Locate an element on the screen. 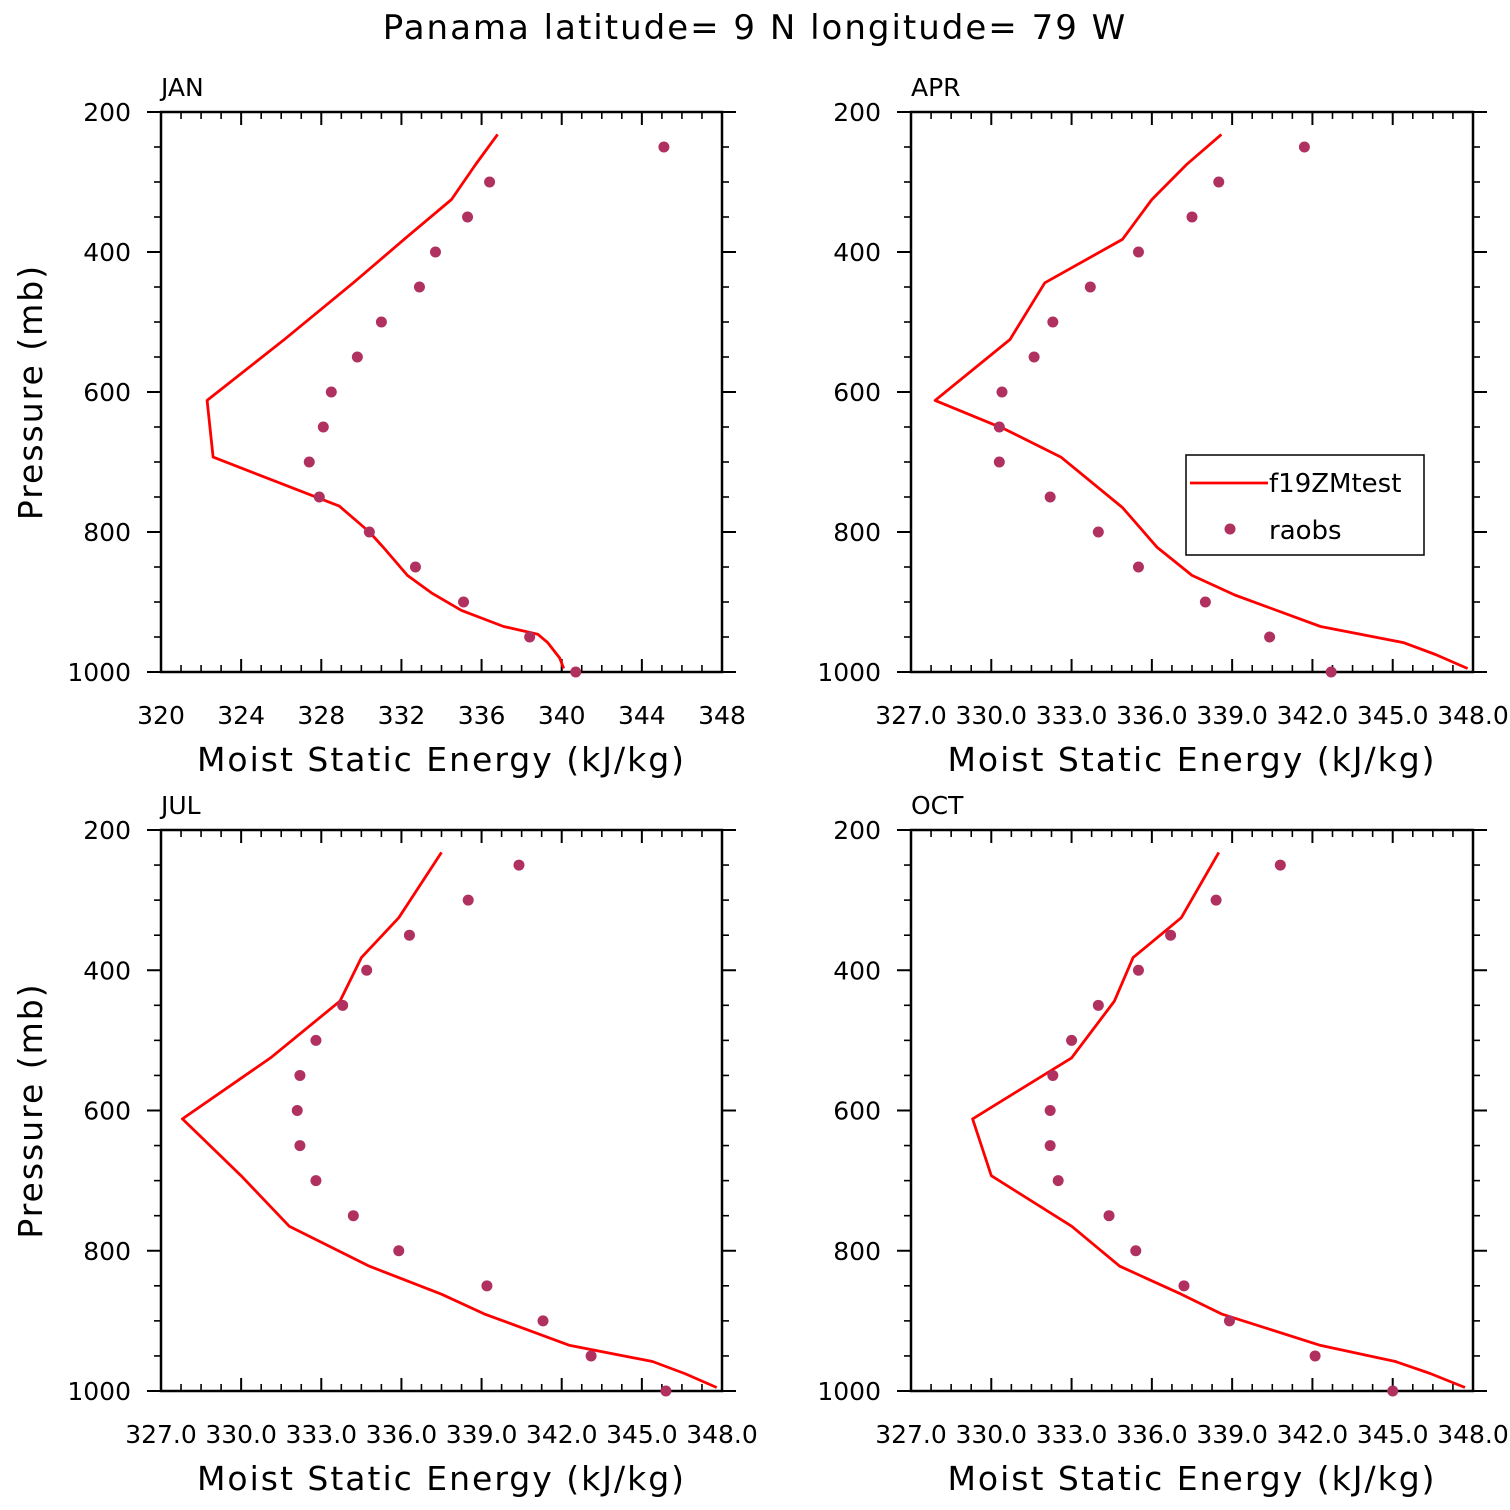  panel-label: APR is located at coordinates (936, 87).